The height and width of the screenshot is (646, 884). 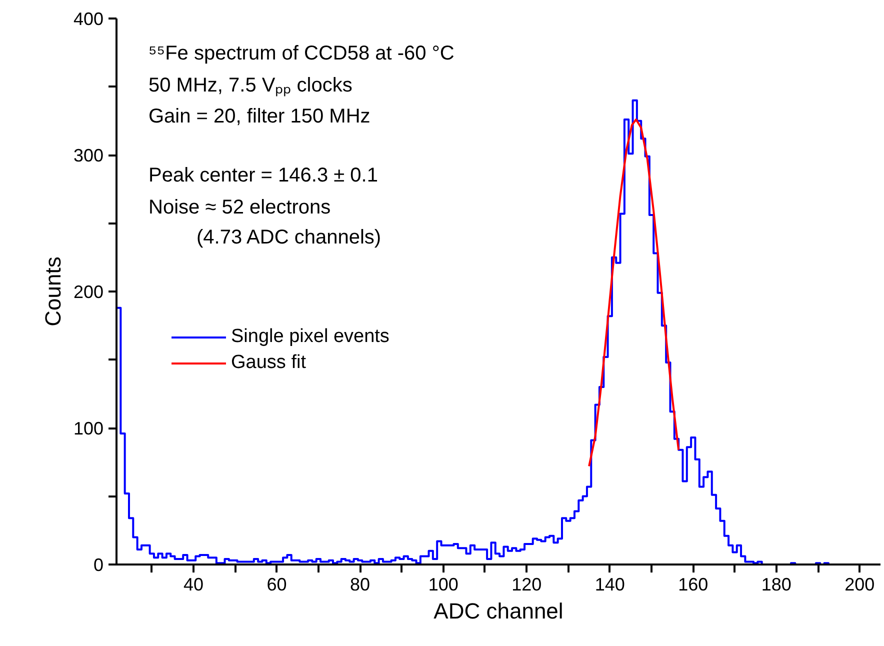 I want to click on y-axis-title: Counts, so click(x=53, y=291).